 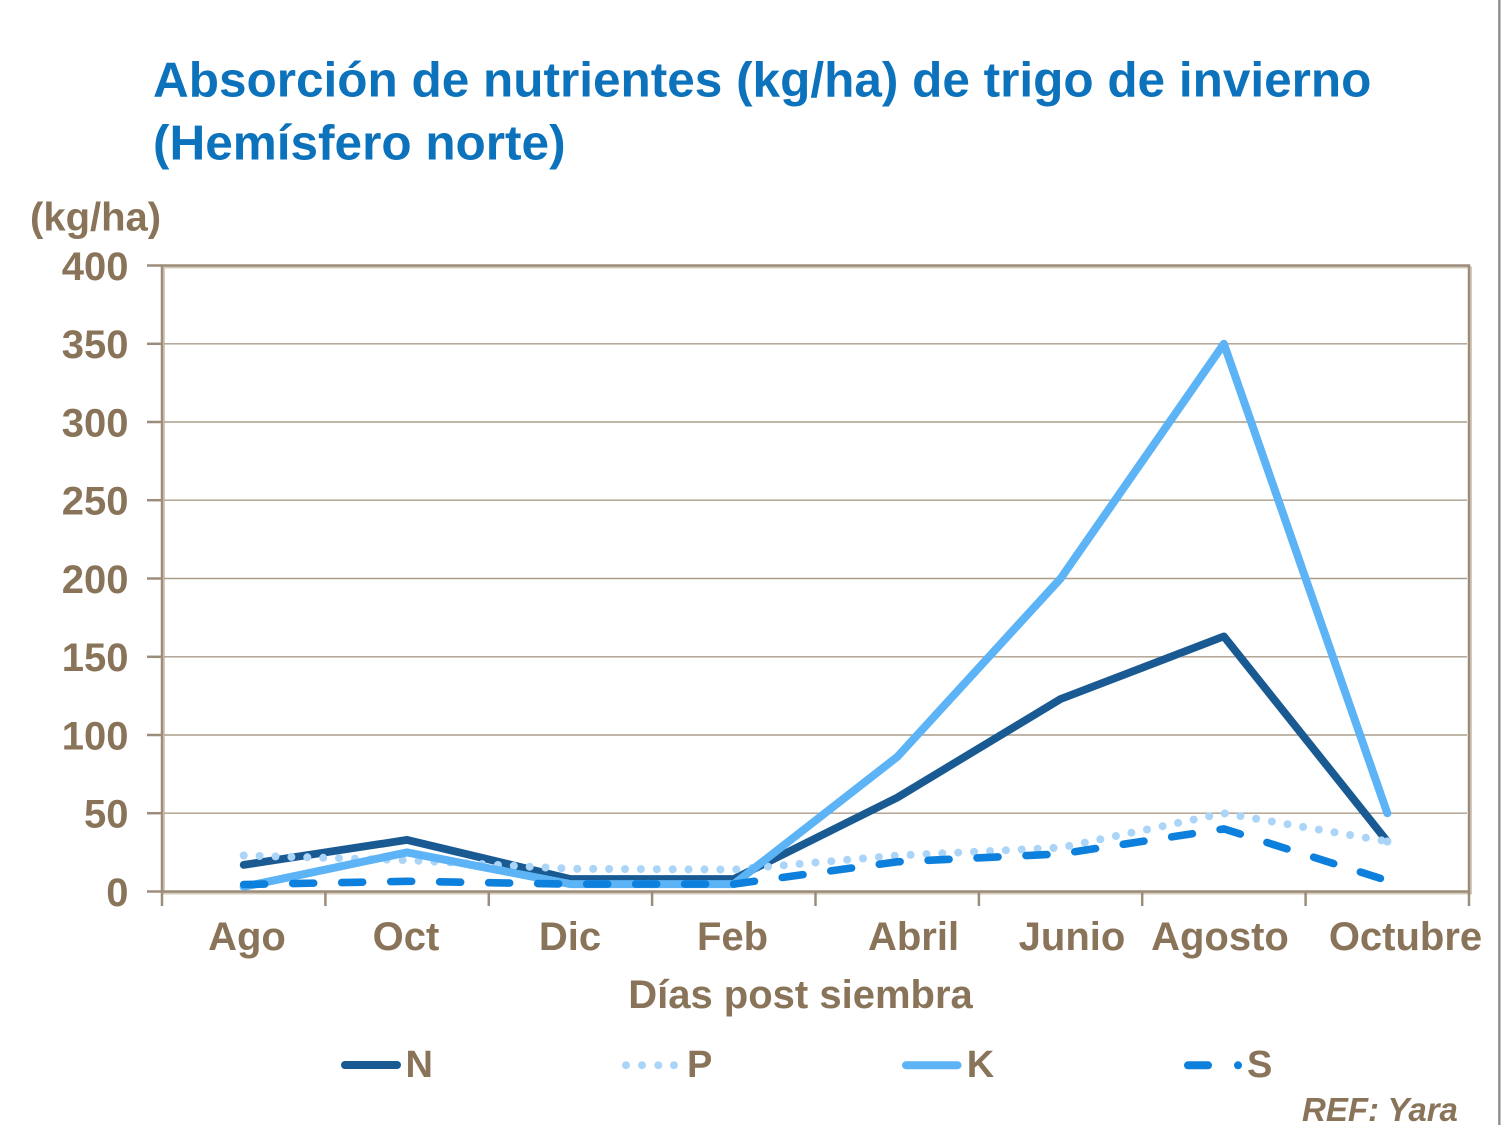 What do you see at coordinates (1405, 937) in the screenshot?
I see `svg-text: Octubre` at bounding box center [1405, 937].